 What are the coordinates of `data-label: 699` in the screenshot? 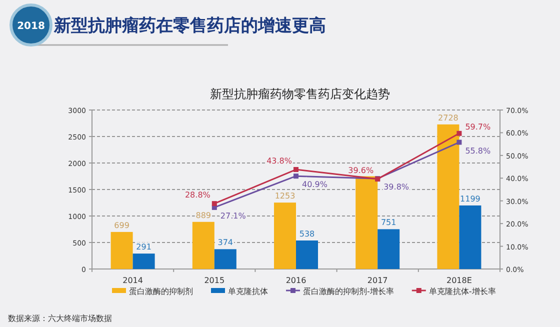 It's located at (122, 225).